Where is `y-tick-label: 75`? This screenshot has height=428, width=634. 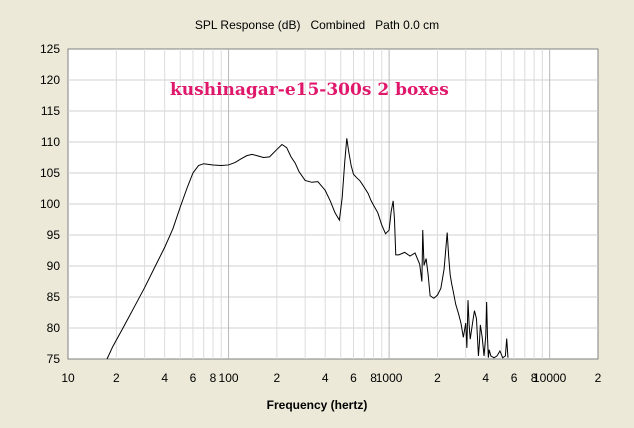 y-tick-label: 75 is located at coordinates (54, 359).